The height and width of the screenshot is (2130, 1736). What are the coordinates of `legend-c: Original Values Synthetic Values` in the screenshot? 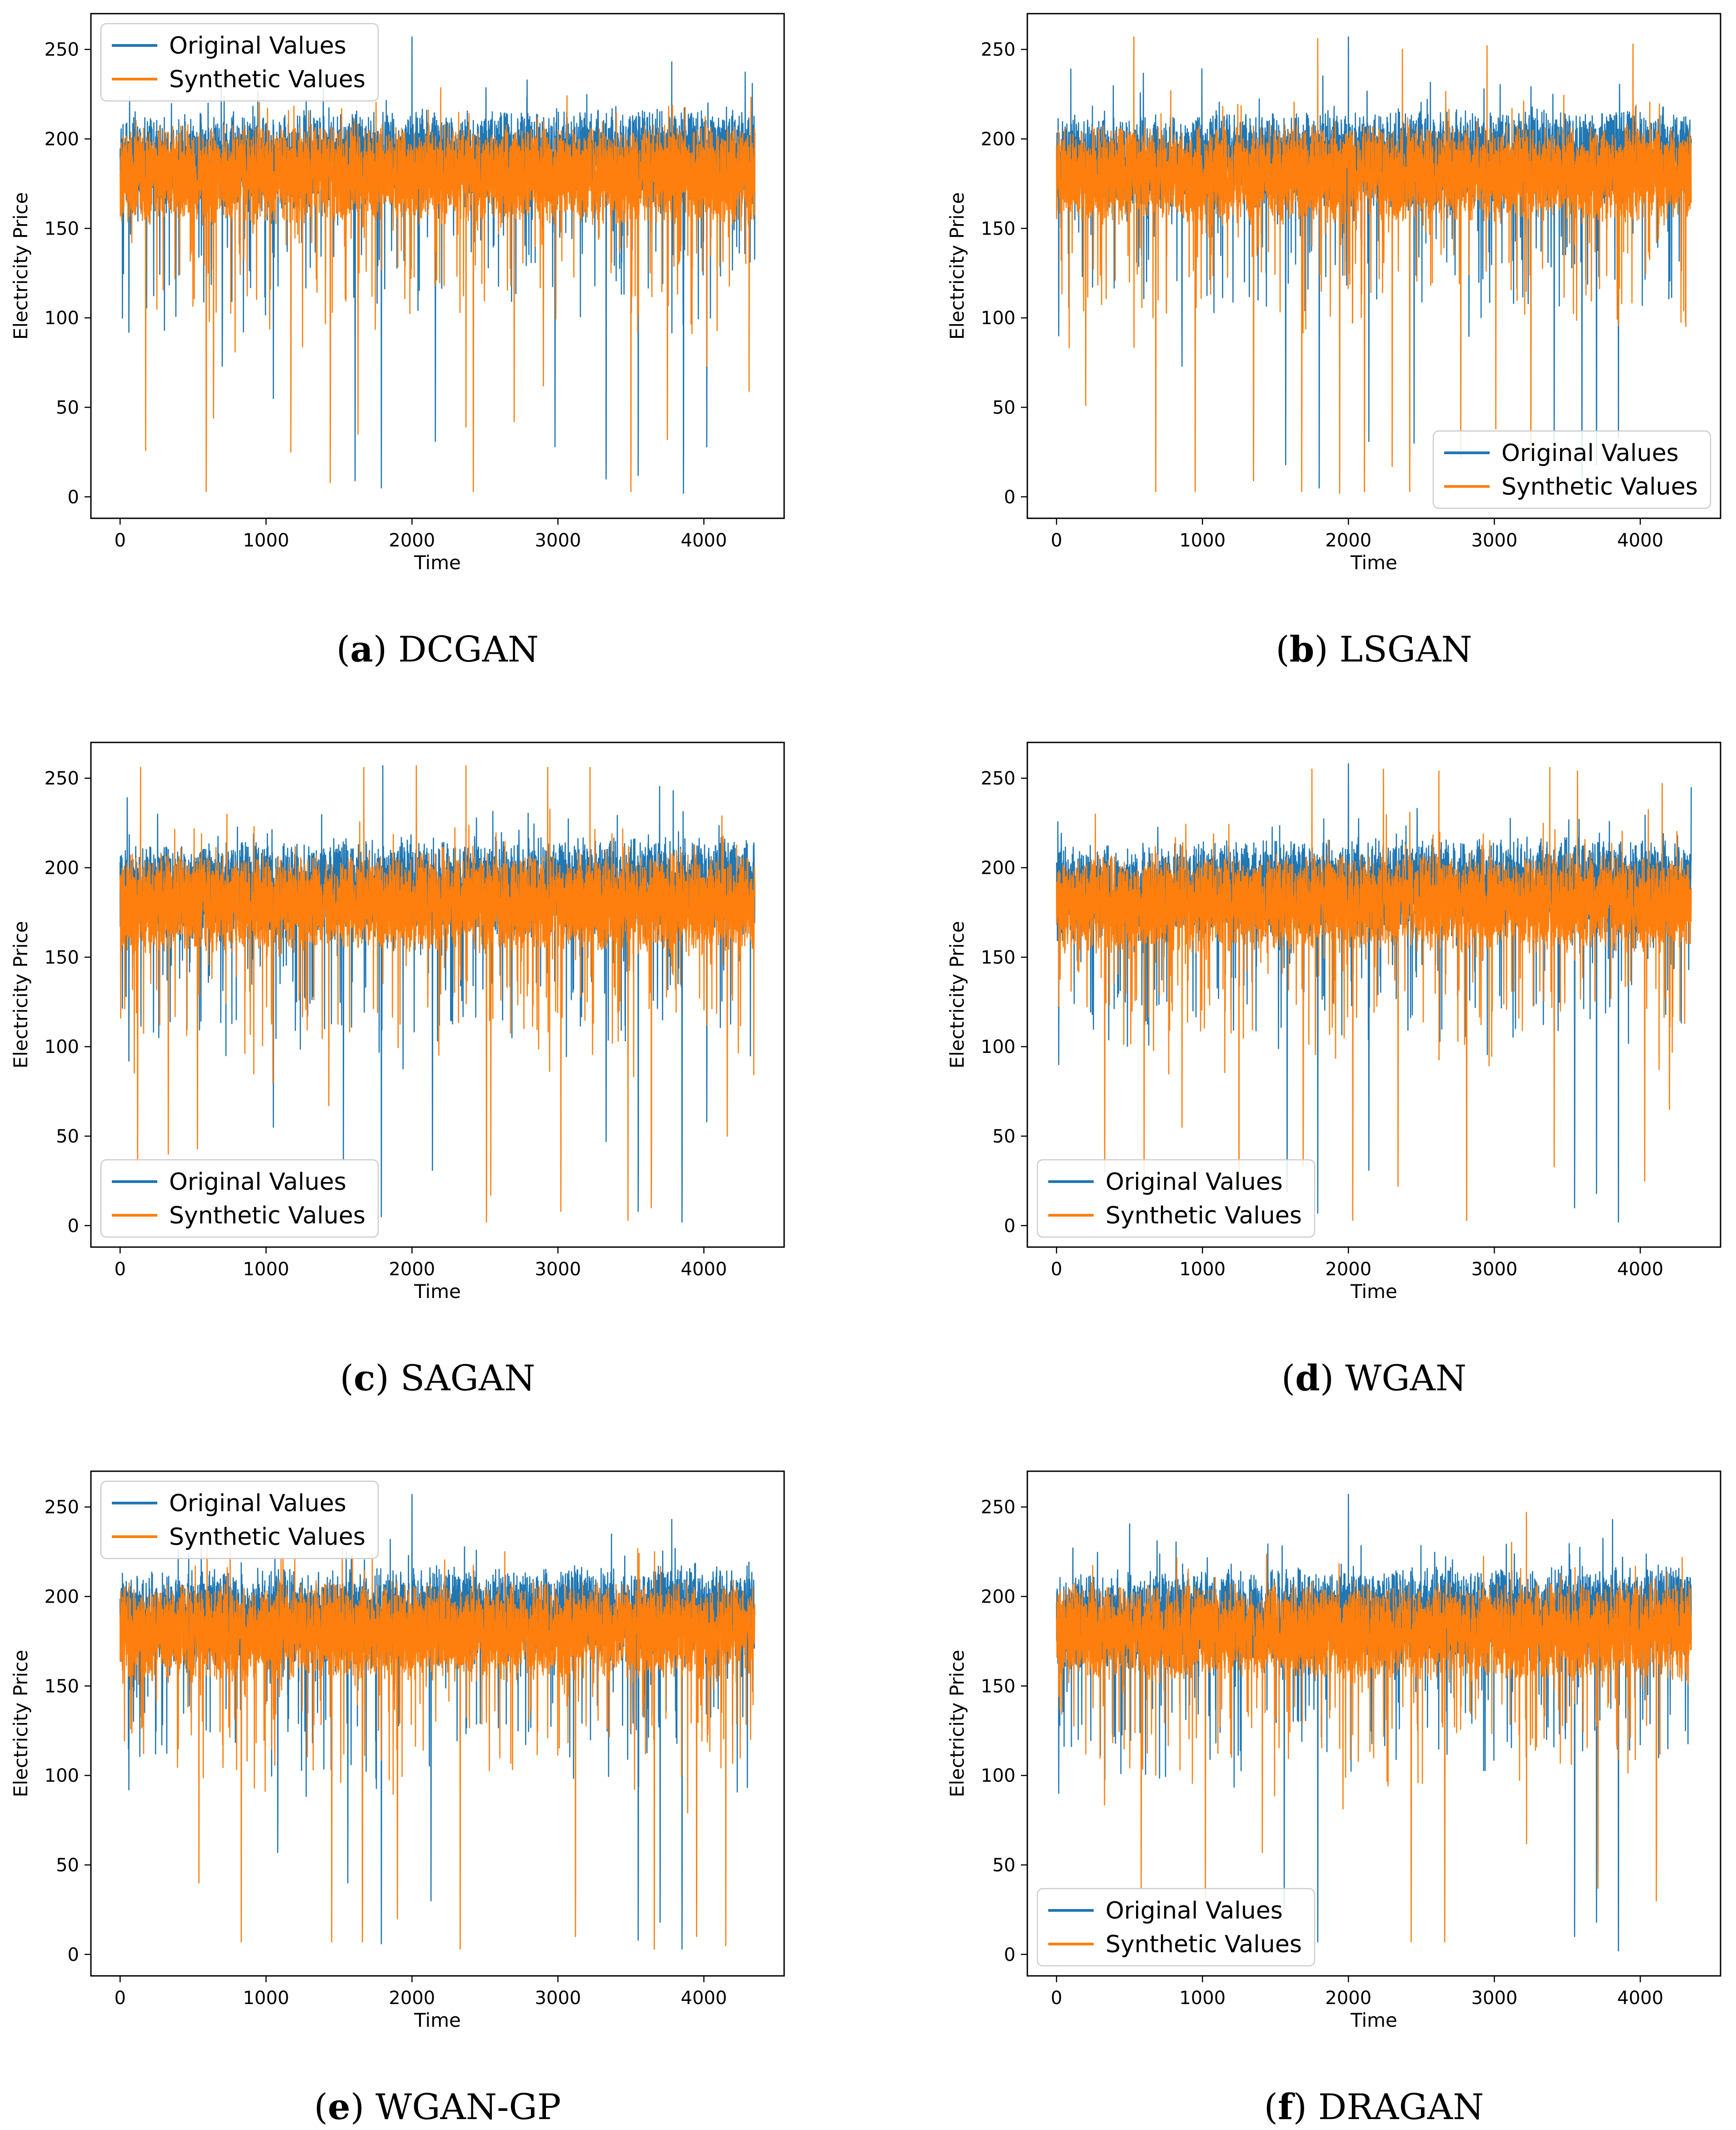 It's located at (239, 1198).